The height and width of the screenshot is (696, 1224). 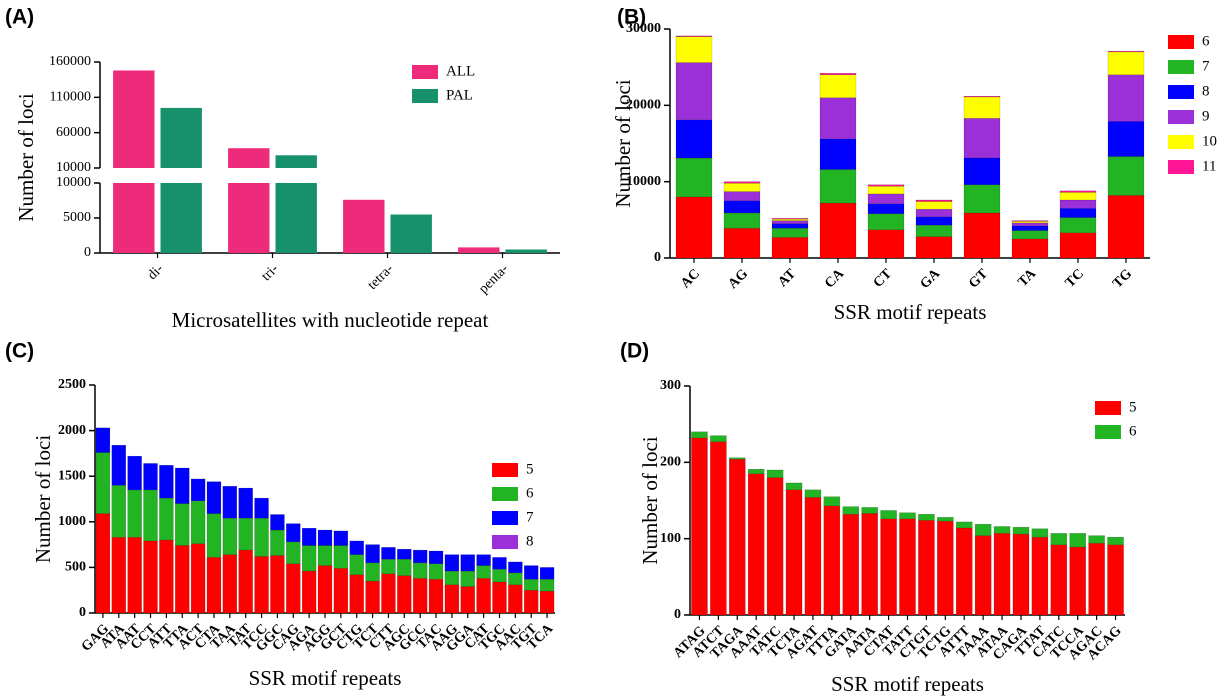 I want to click on x-axis-title: Microsatellites with nucleotide repeat, so click(x=330, y=320).